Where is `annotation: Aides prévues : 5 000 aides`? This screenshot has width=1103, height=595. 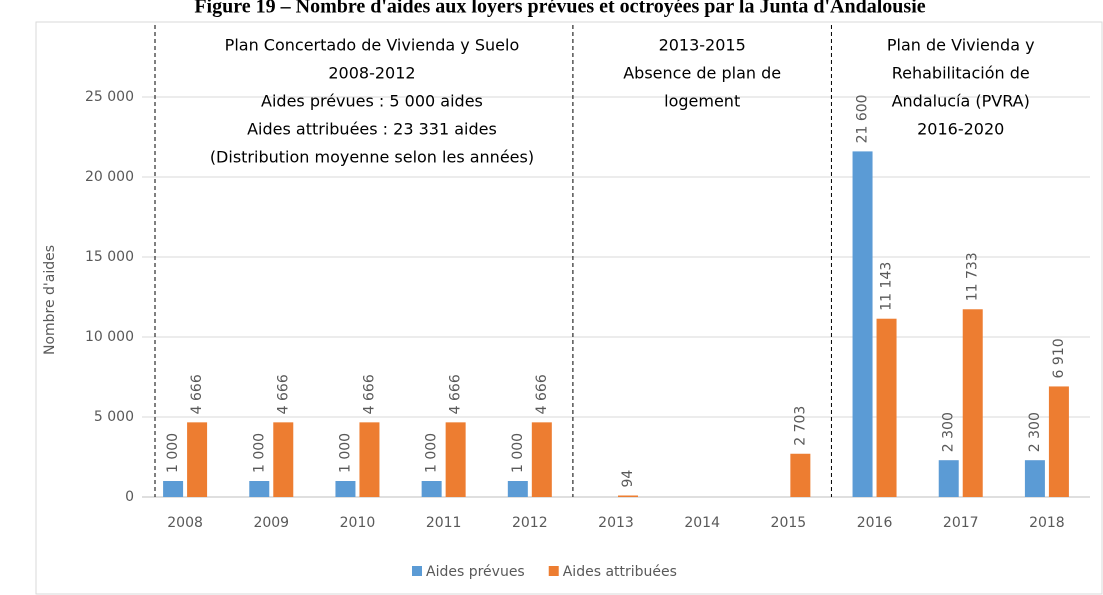 annotation: Aides prévues : 5 000 aides is located at coordinates (372, 101).